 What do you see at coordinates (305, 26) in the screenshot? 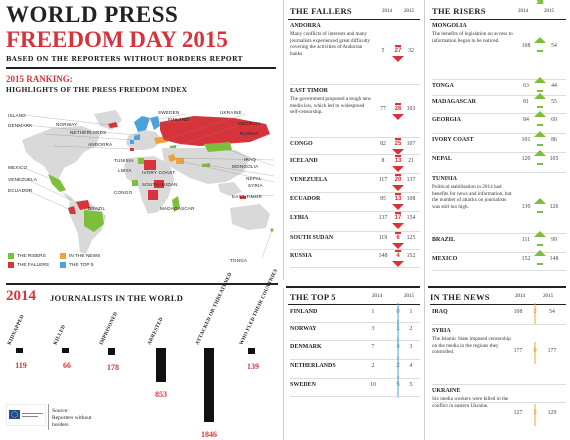
I see `row-country: ANDORRA` at bounding box center [305, 26].